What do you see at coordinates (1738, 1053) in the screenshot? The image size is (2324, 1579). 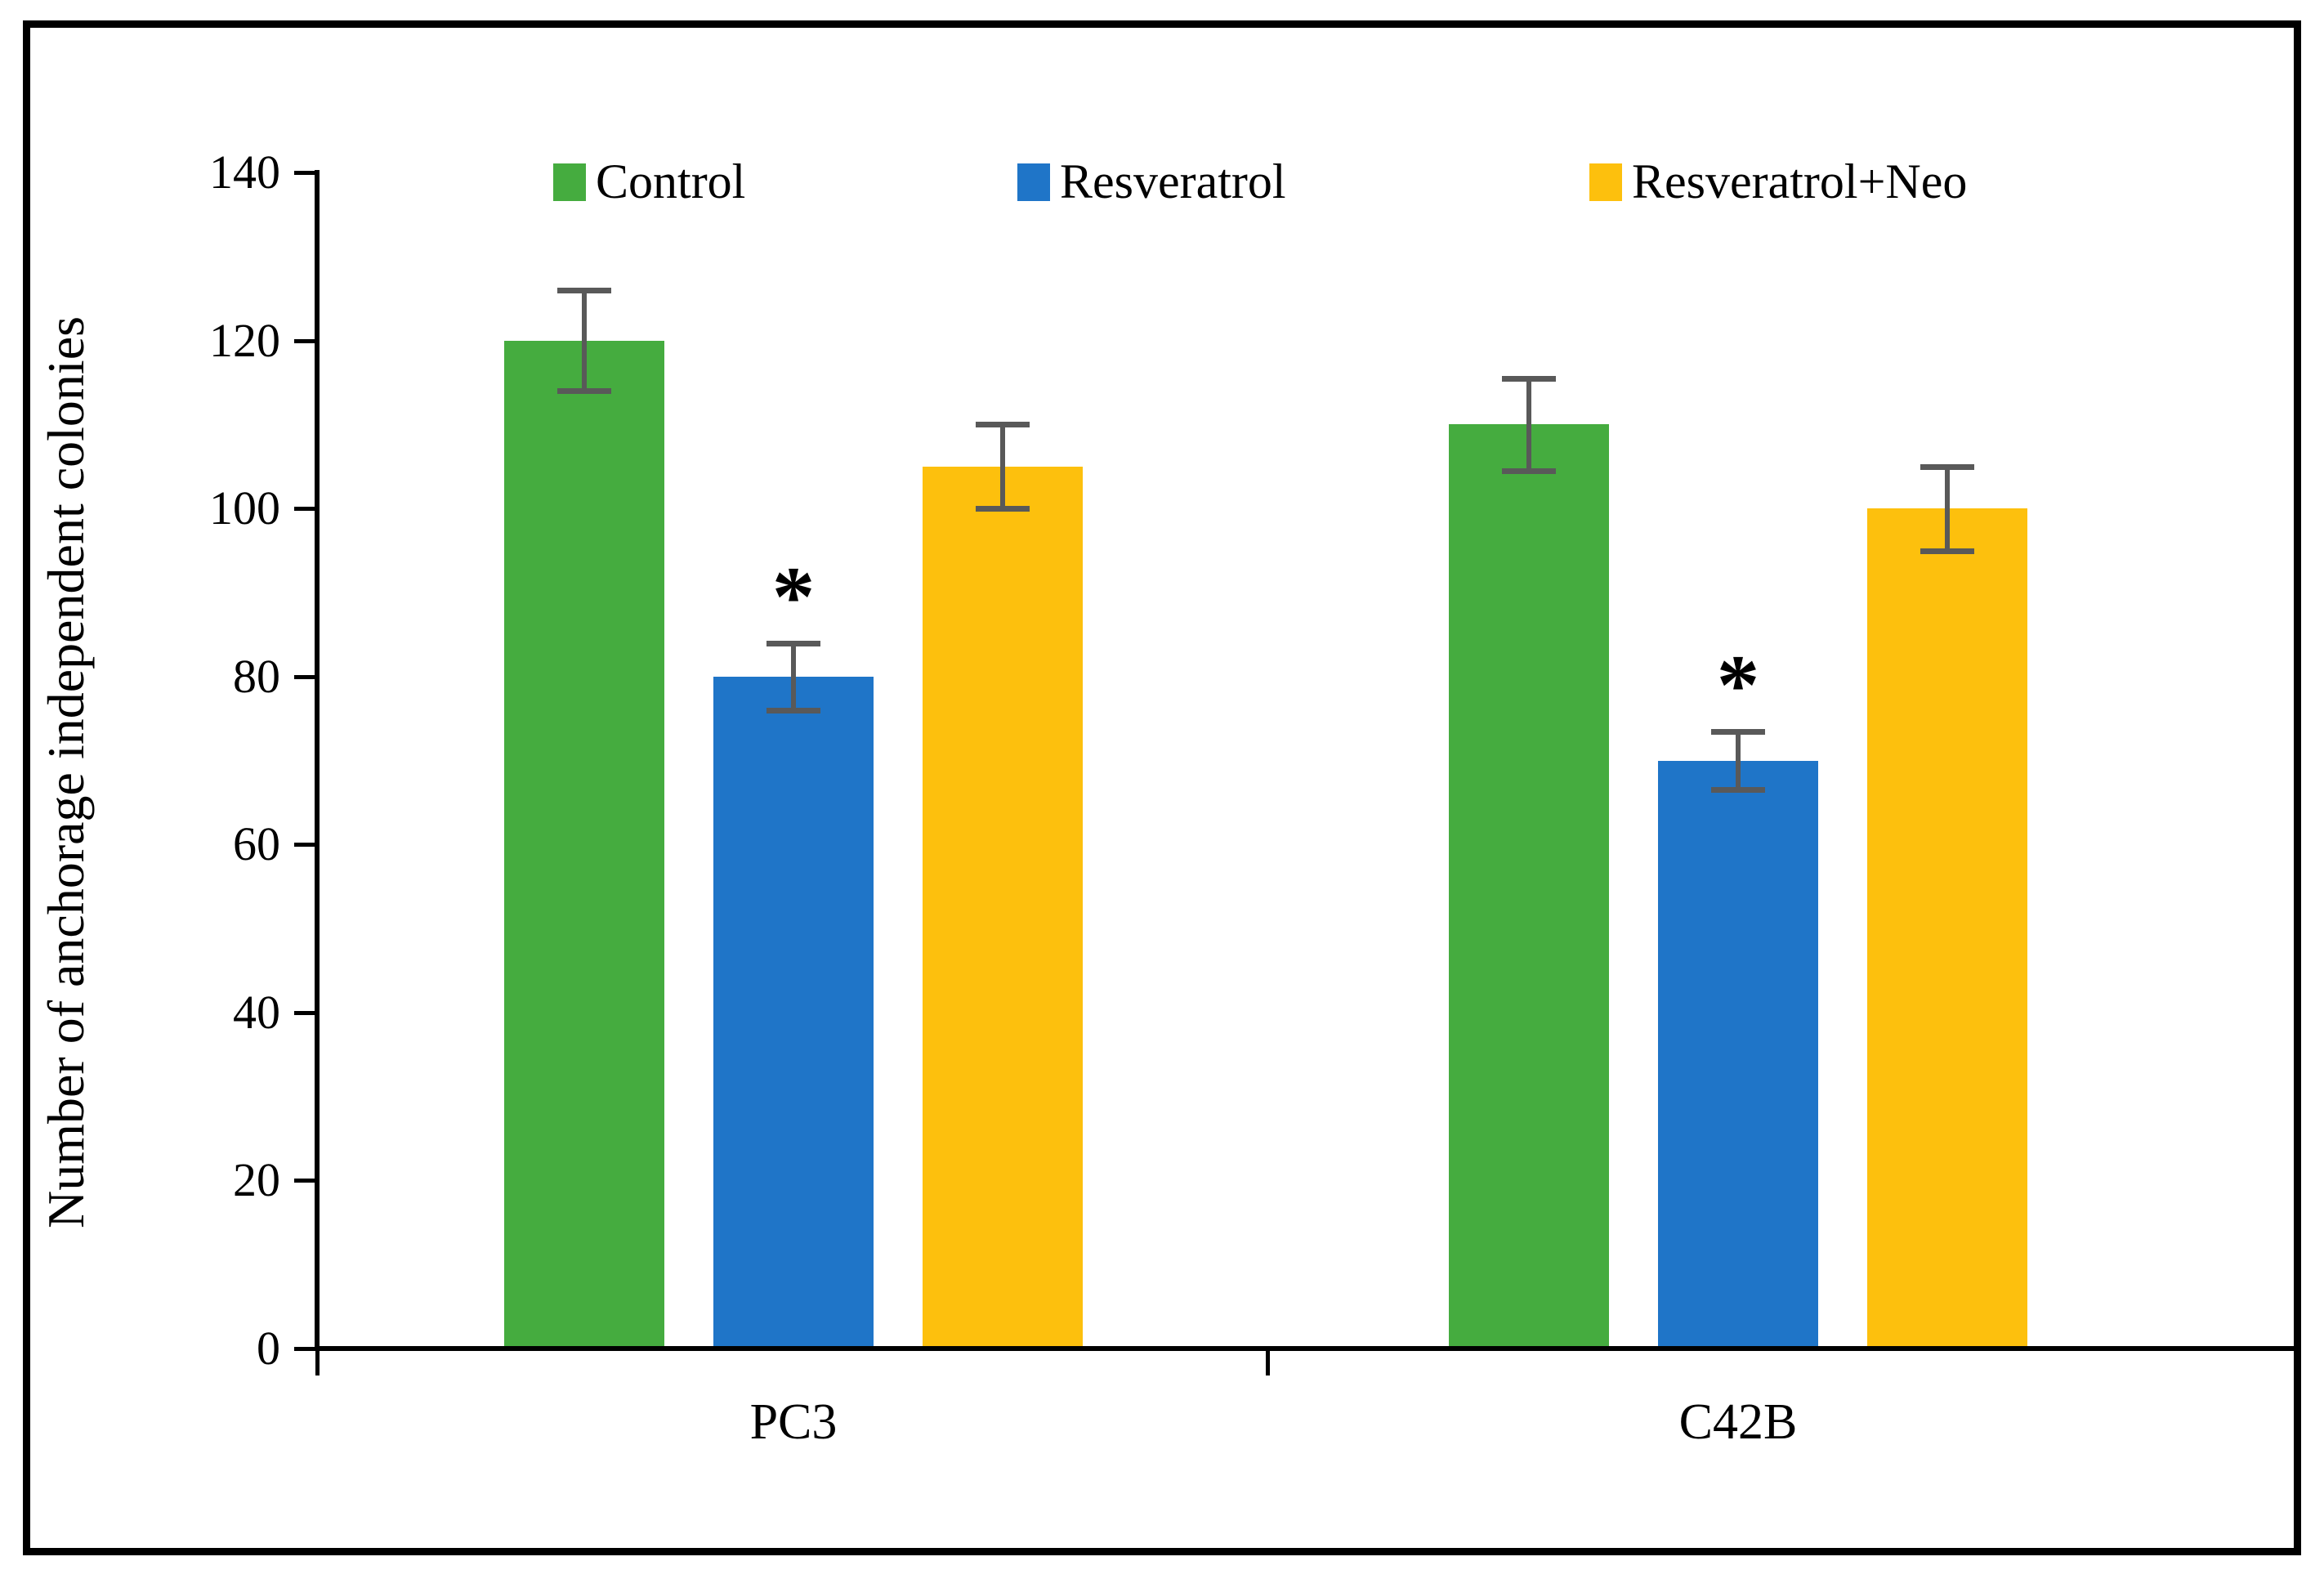 I see `bar-c42b-resveratrol` at bounding box center [1738, 1053].